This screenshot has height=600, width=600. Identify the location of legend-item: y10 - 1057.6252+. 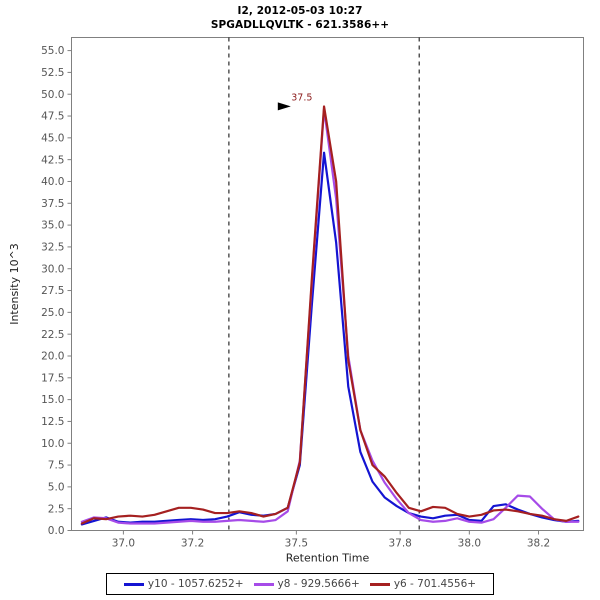
(183, 584).